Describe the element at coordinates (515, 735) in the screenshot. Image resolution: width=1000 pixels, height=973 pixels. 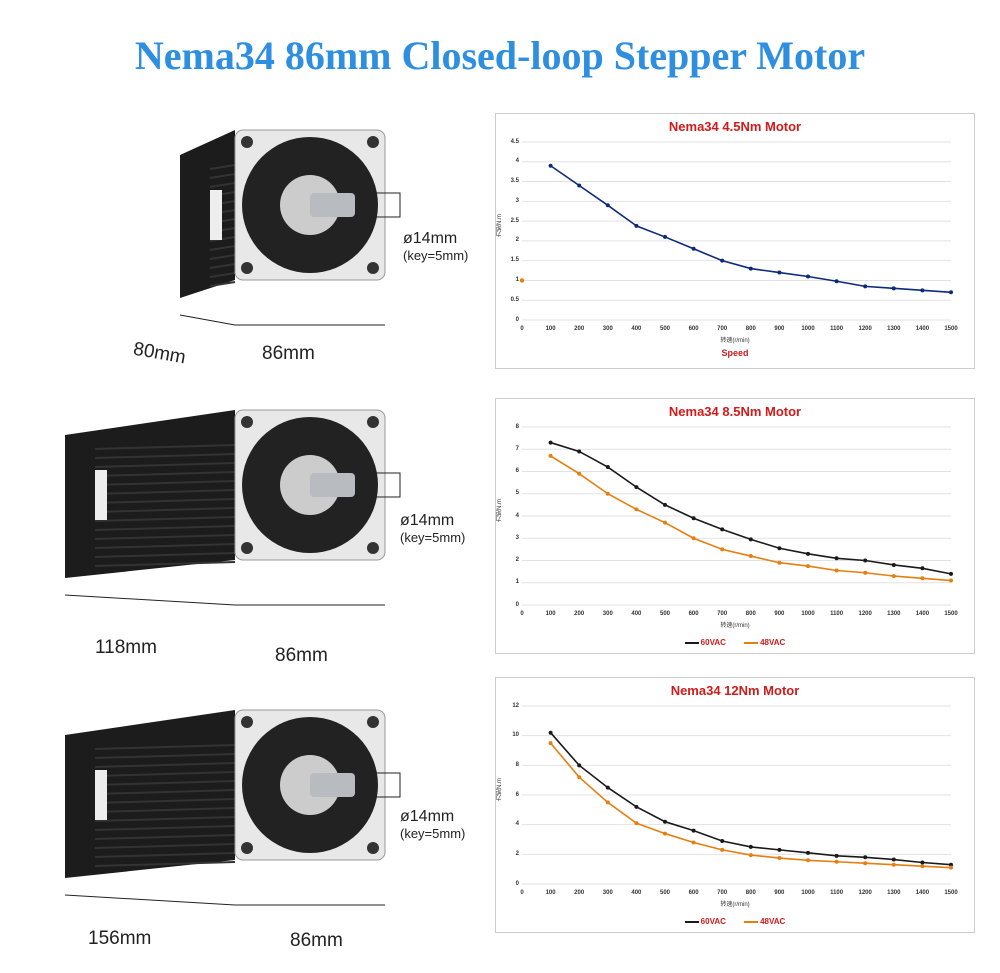
I see `y-tick-label: 10` at that location.